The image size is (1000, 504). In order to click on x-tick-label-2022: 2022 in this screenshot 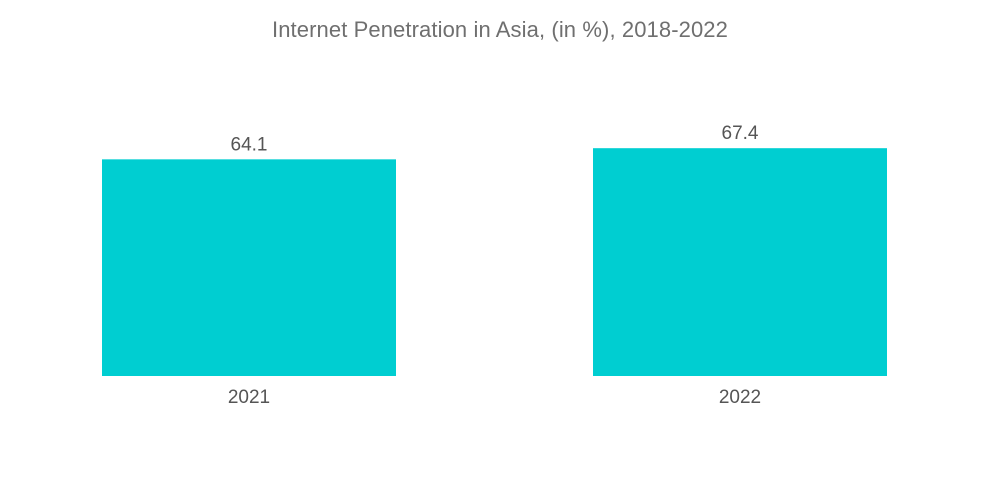, I will do `click(740, 397)`.